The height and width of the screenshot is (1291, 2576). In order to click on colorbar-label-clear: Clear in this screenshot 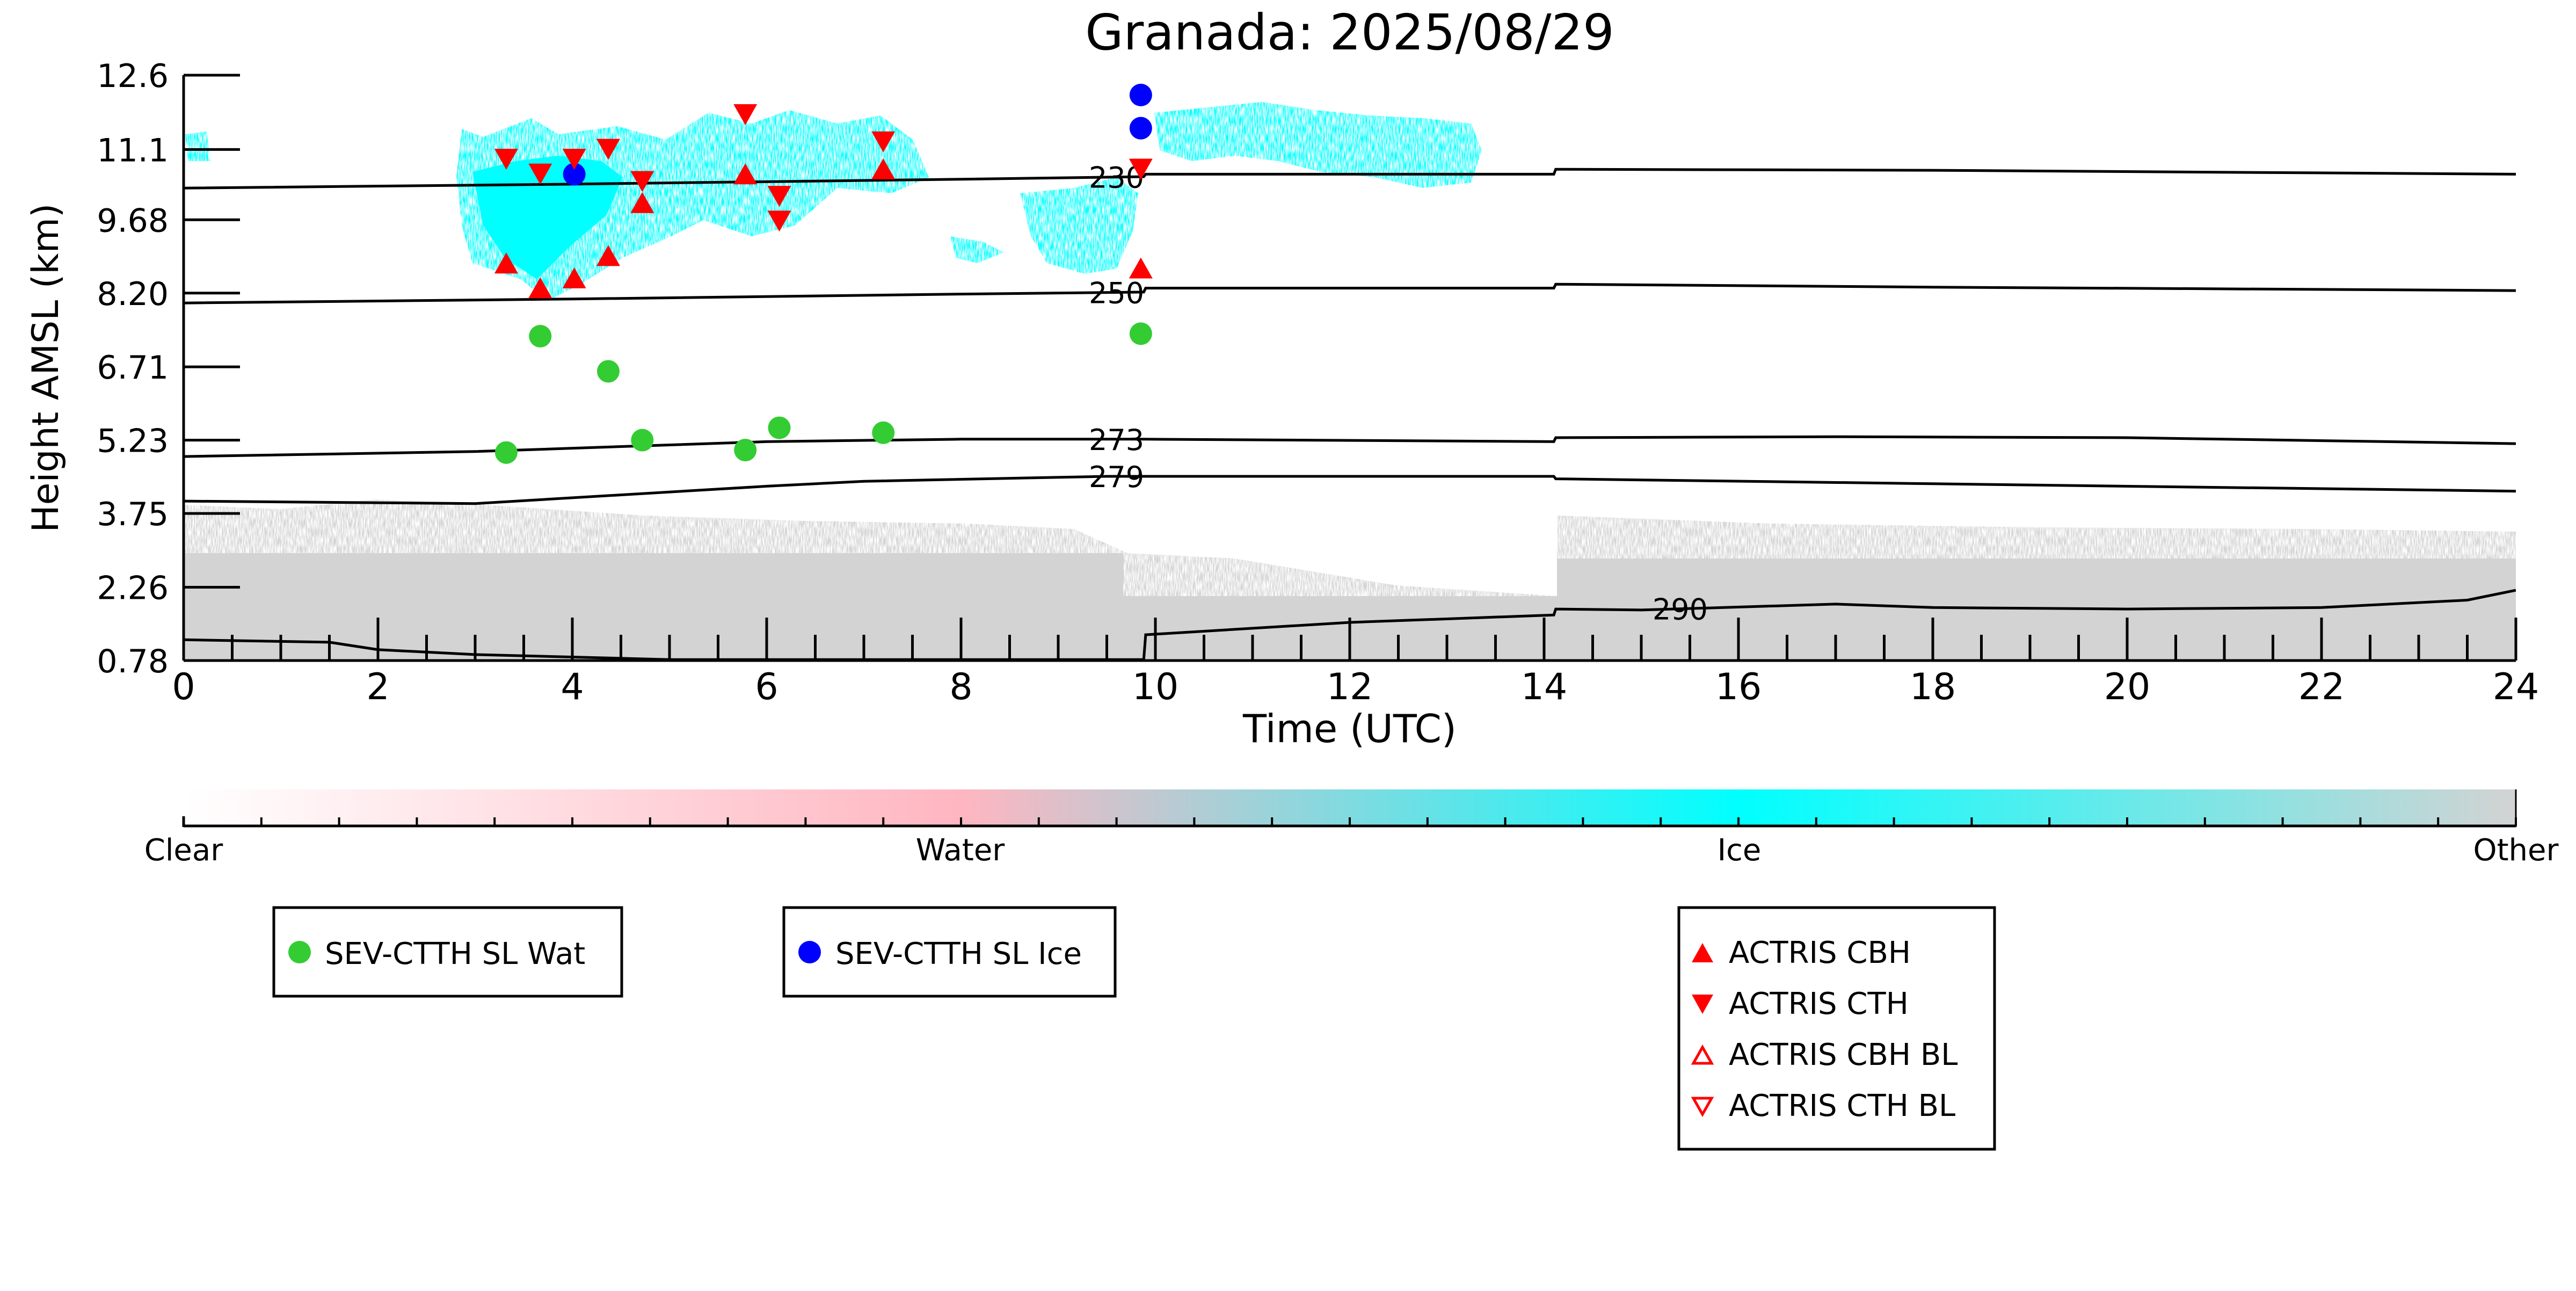, I will do `click(183, 850)`.